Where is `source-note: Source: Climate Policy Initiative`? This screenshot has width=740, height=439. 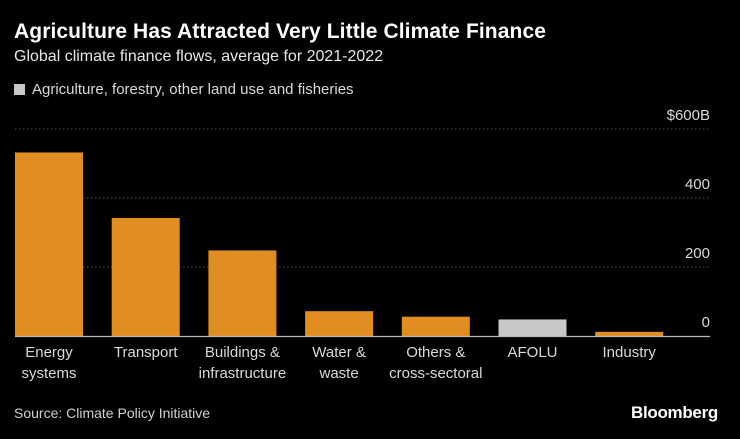 source-note: Source: Climate Policy Initiative is located at coordinates (112, 413).